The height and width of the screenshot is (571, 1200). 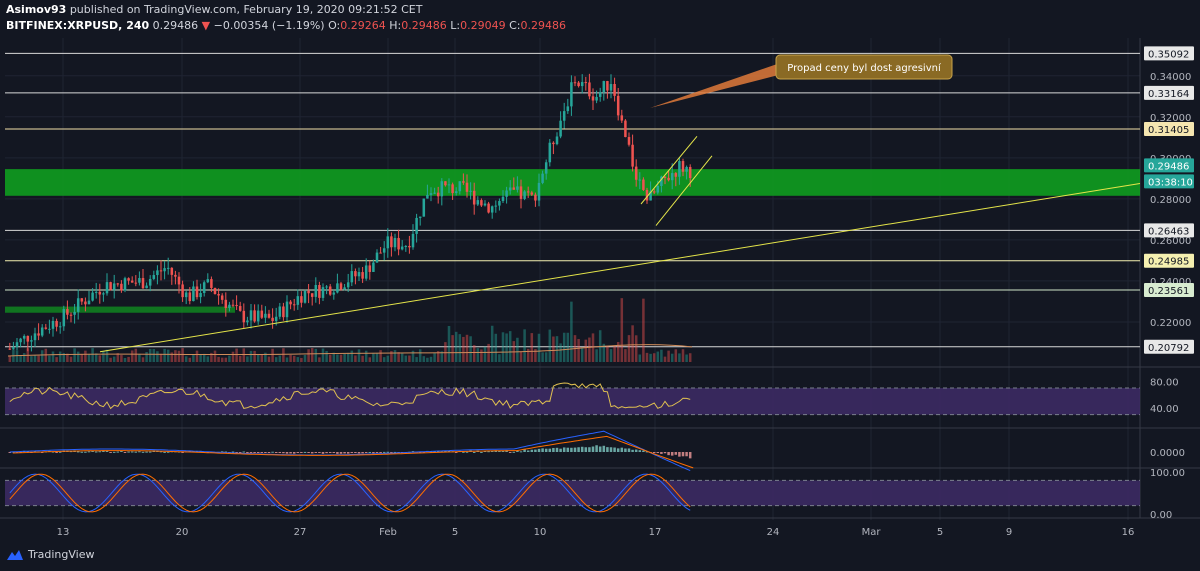 What do you see at coordinates (1168, 130) in the screenshot?
I see `price-label-text: 0.31405` at bounding box center [1168, 130].